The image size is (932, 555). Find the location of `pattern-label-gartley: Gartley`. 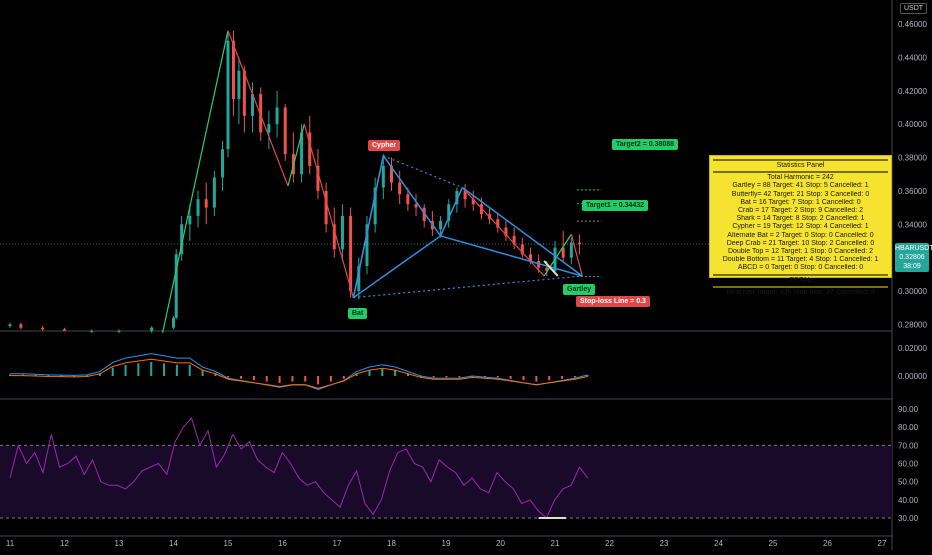

pattern-label-gartley: Gartley is located at coordinates (579, 289).